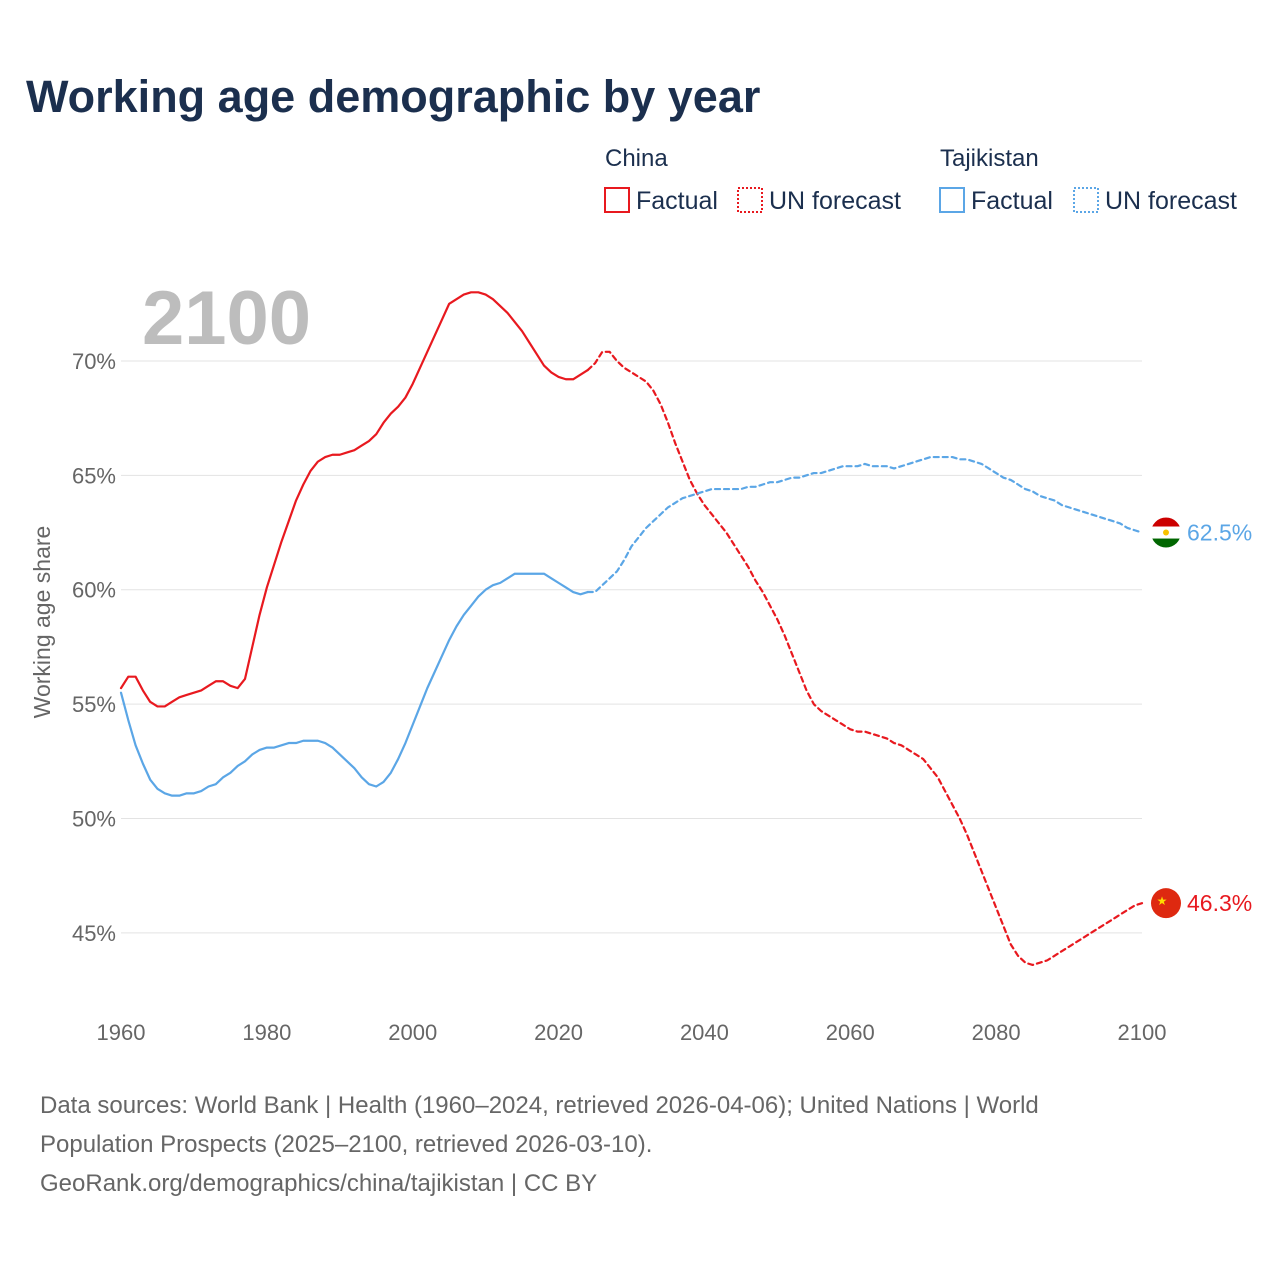 The width and height of the screenshot is (1280, 1280). What do you see at coordinates (354, 499) in the screenshot?
I see `series-line-china-factual` at bounding box center [354, 499].